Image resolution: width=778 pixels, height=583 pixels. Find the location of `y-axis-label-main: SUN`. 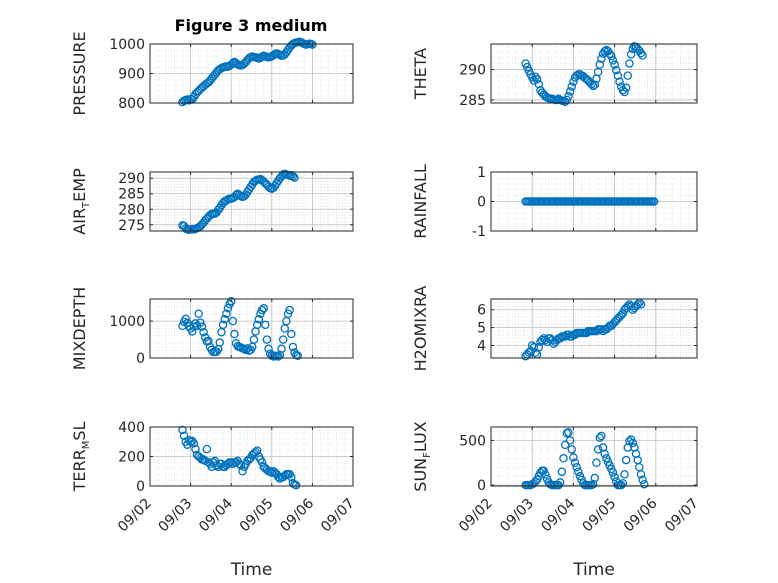

y-axis-label-main: SUN is located at coordinates (420, 475).